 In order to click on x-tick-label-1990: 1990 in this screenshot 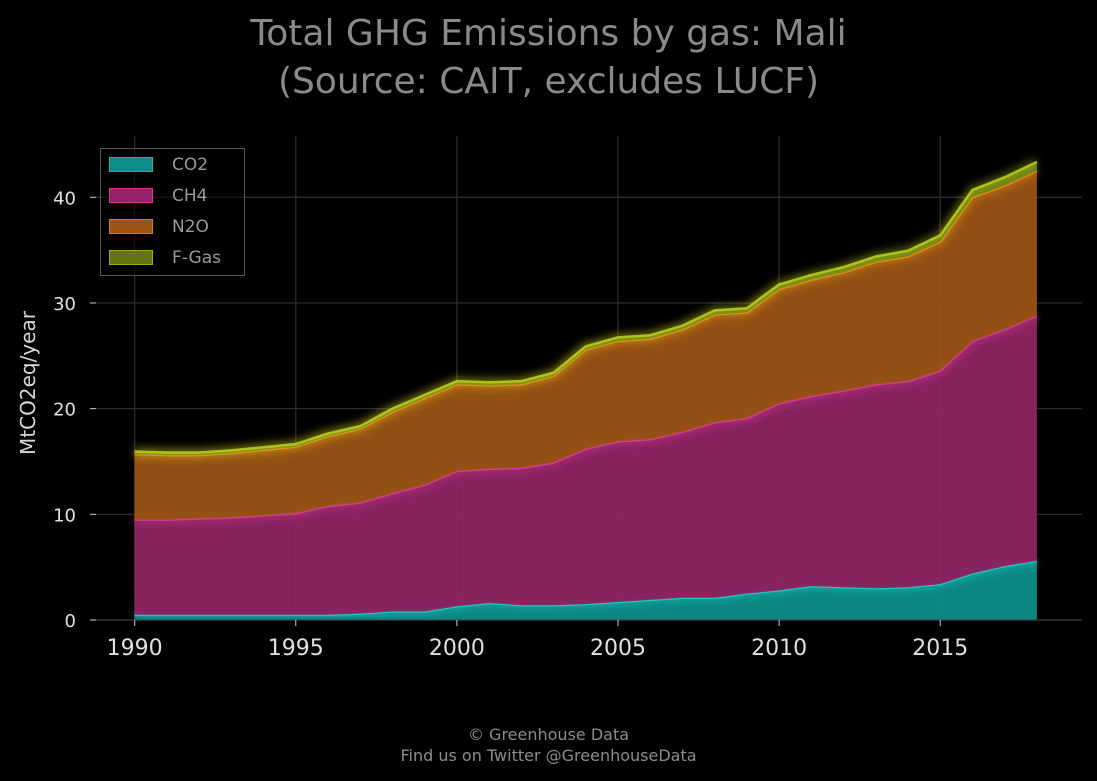, I will do `click(135, 648)`.